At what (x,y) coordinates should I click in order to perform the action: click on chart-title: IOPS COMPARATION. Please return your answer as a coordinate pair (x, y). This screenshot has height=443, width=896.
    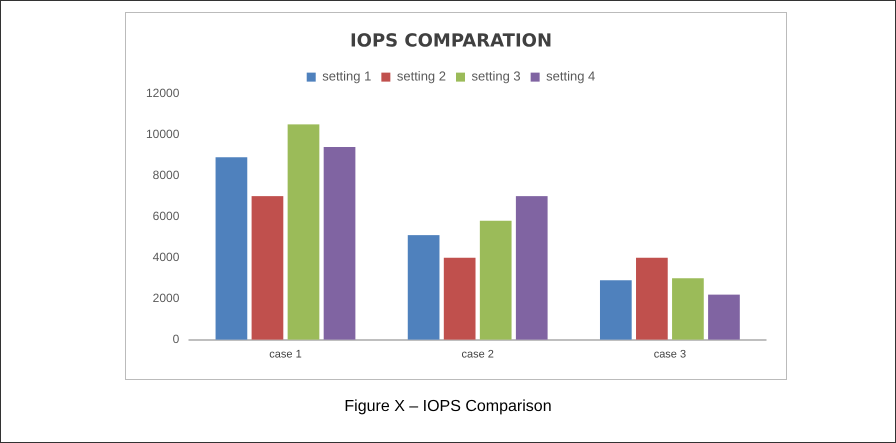
    Looking at the image, I should click on (451, 41).